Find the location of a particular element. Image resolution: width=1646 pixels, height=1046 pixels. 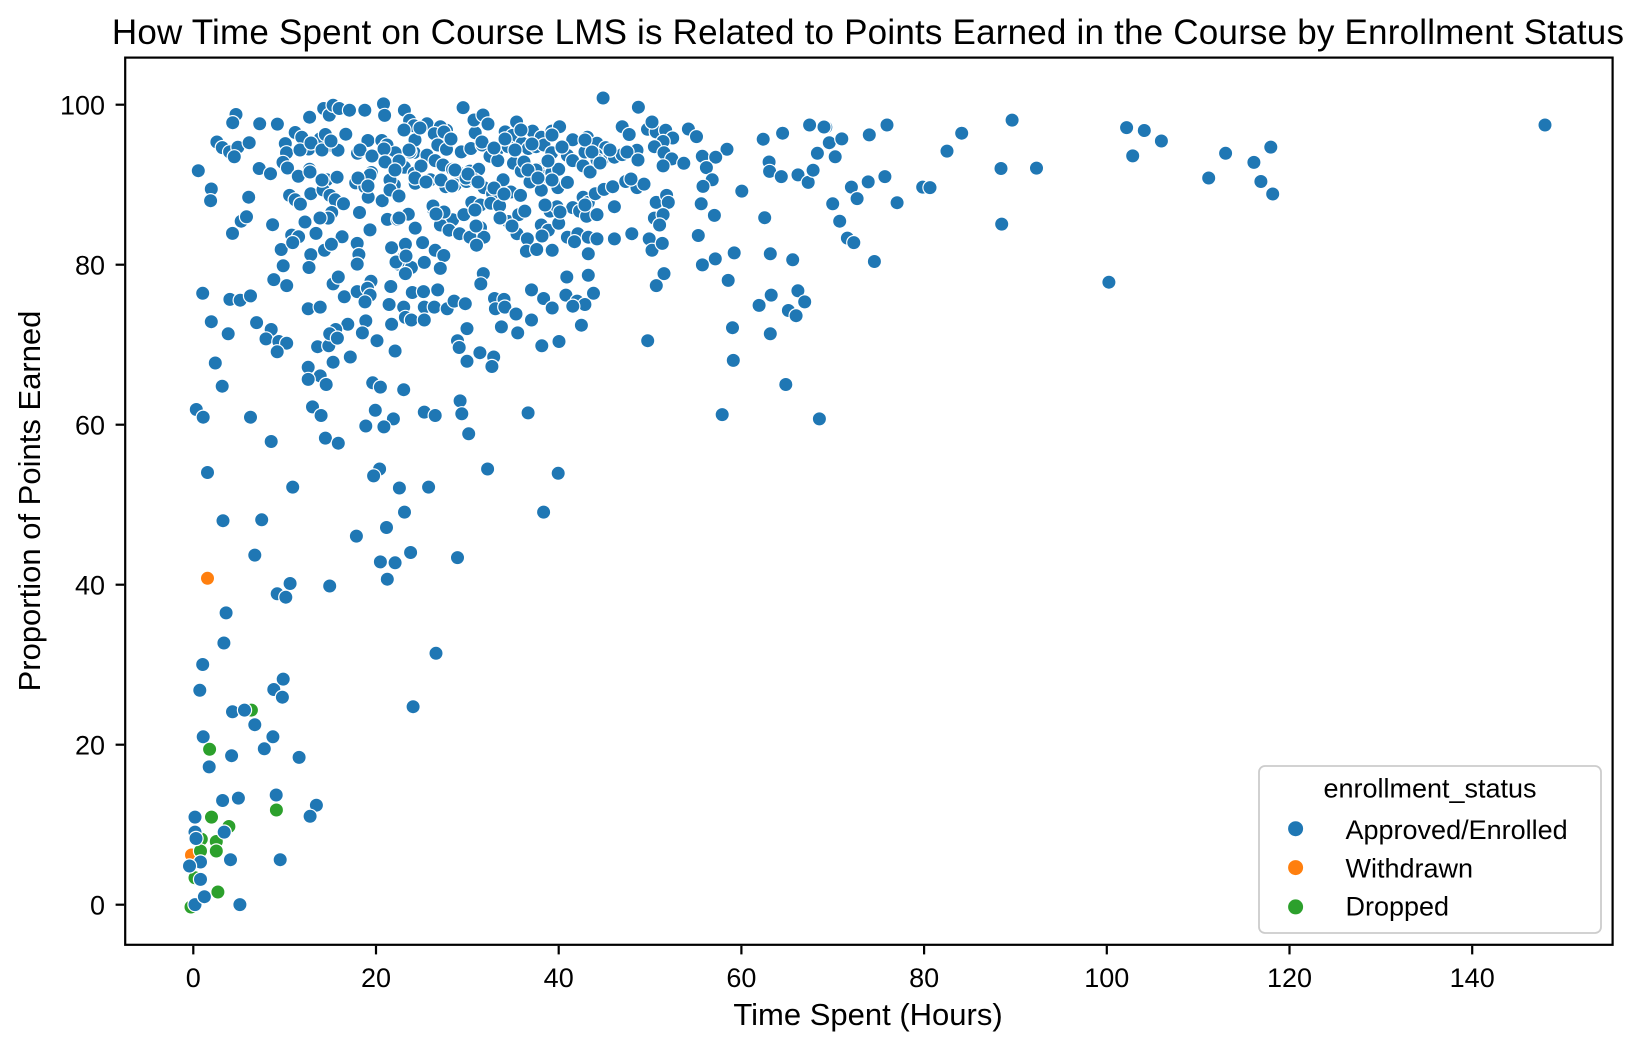

svg-text: Proportion of Points Earned is located at coordinates (29, 501).